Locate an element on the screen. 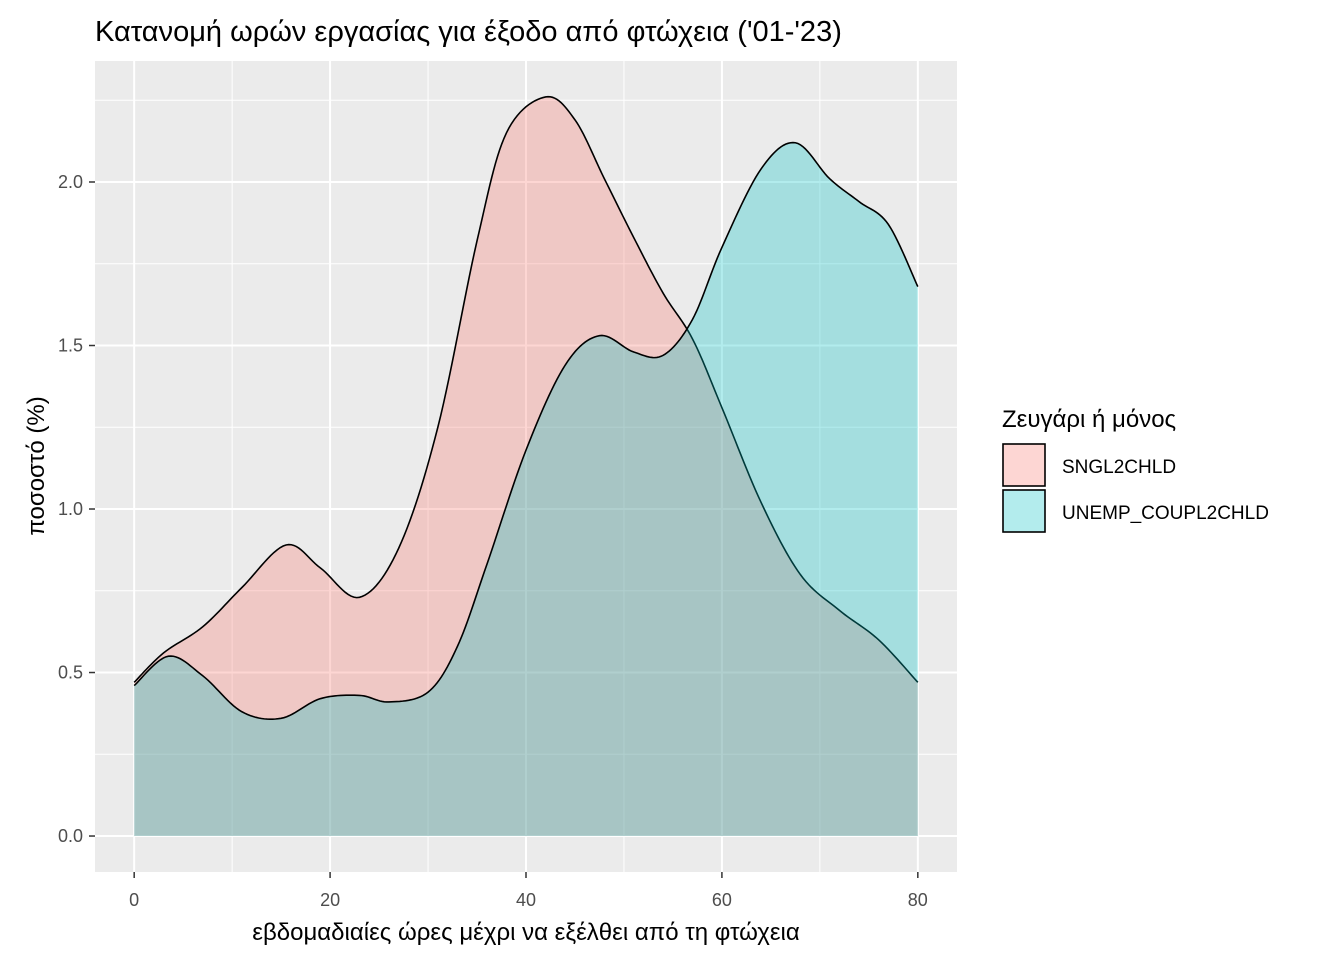 The height and width of the screenshot is (960, 1344). x-tick-label: 40 is located at coordinates (526, 900).